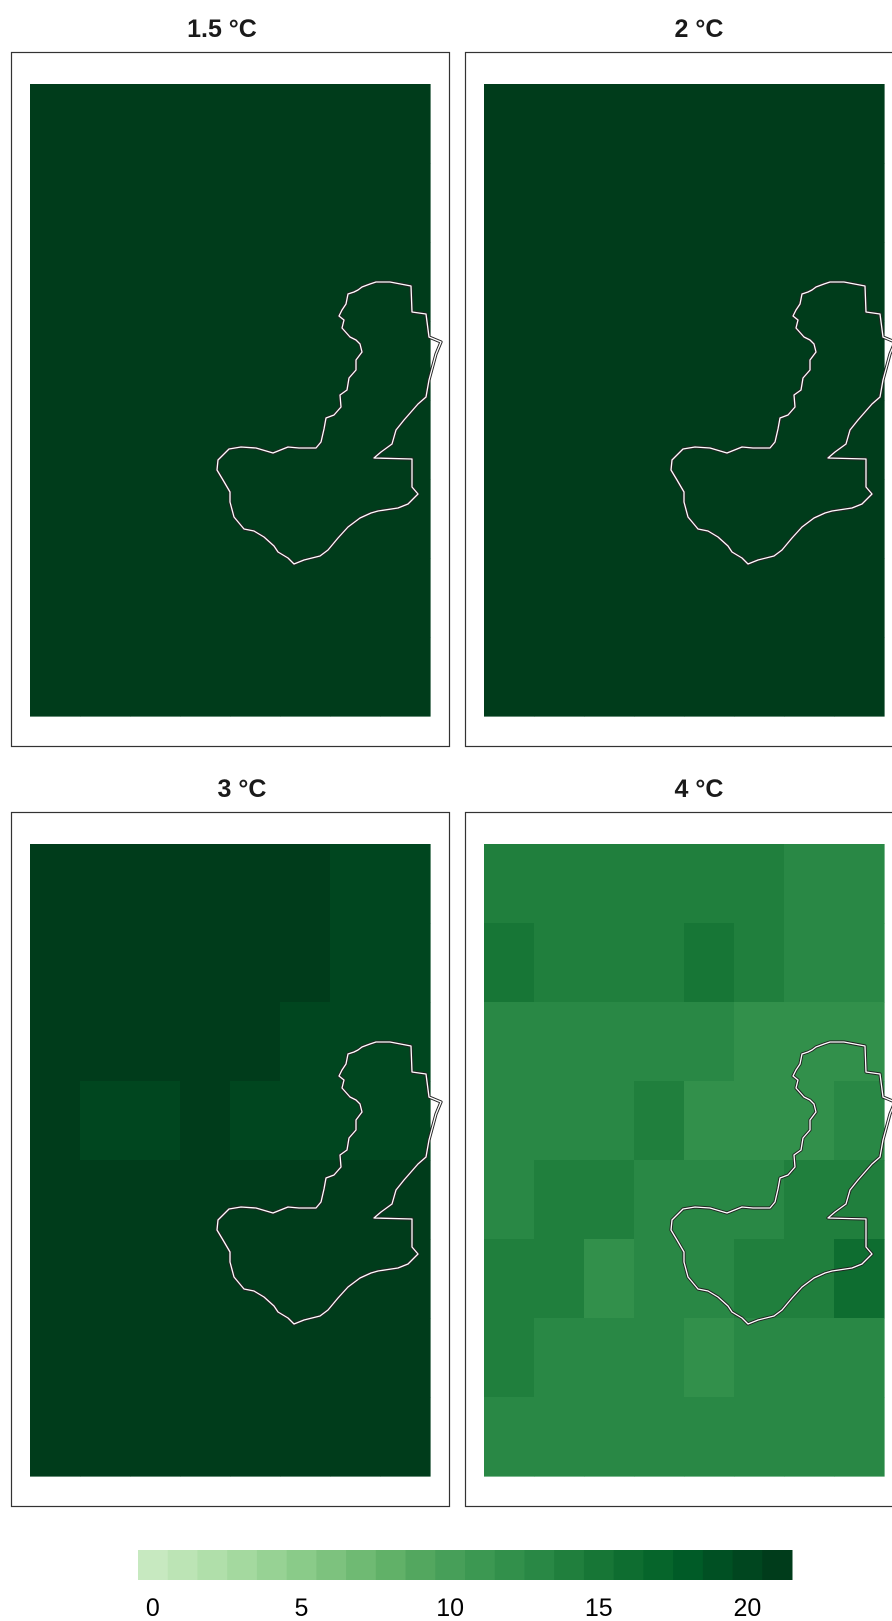 This screenshot has width=892, height=1621. I want to click on colorbar: 0 5 10 15 20, so click(465, 1585).